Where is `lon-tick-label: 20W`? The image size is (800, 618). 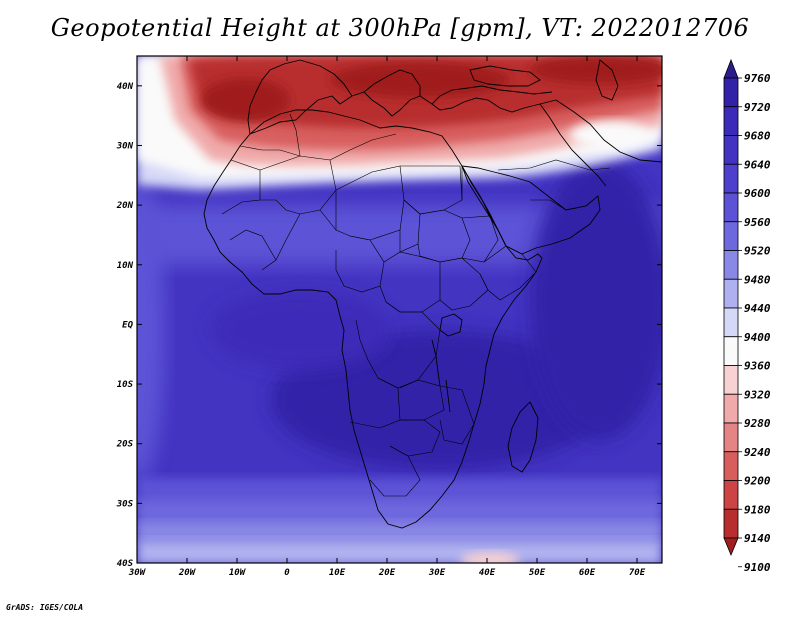
lon-tick-label: 20W is located at coordinates (187, 573).